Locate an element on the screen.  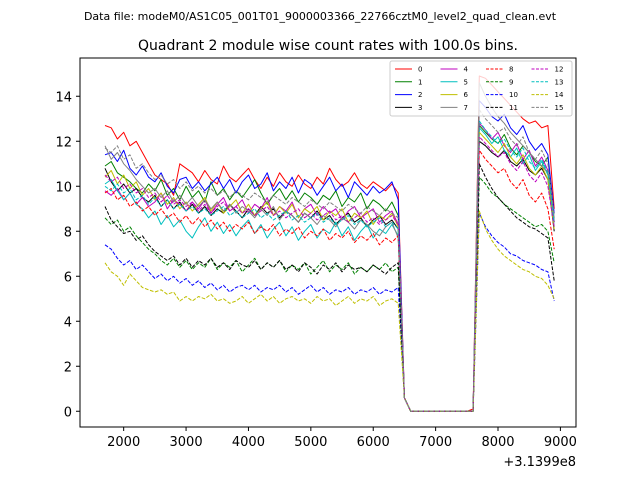
legend-label: 6 is located at coordinates (466, 95).